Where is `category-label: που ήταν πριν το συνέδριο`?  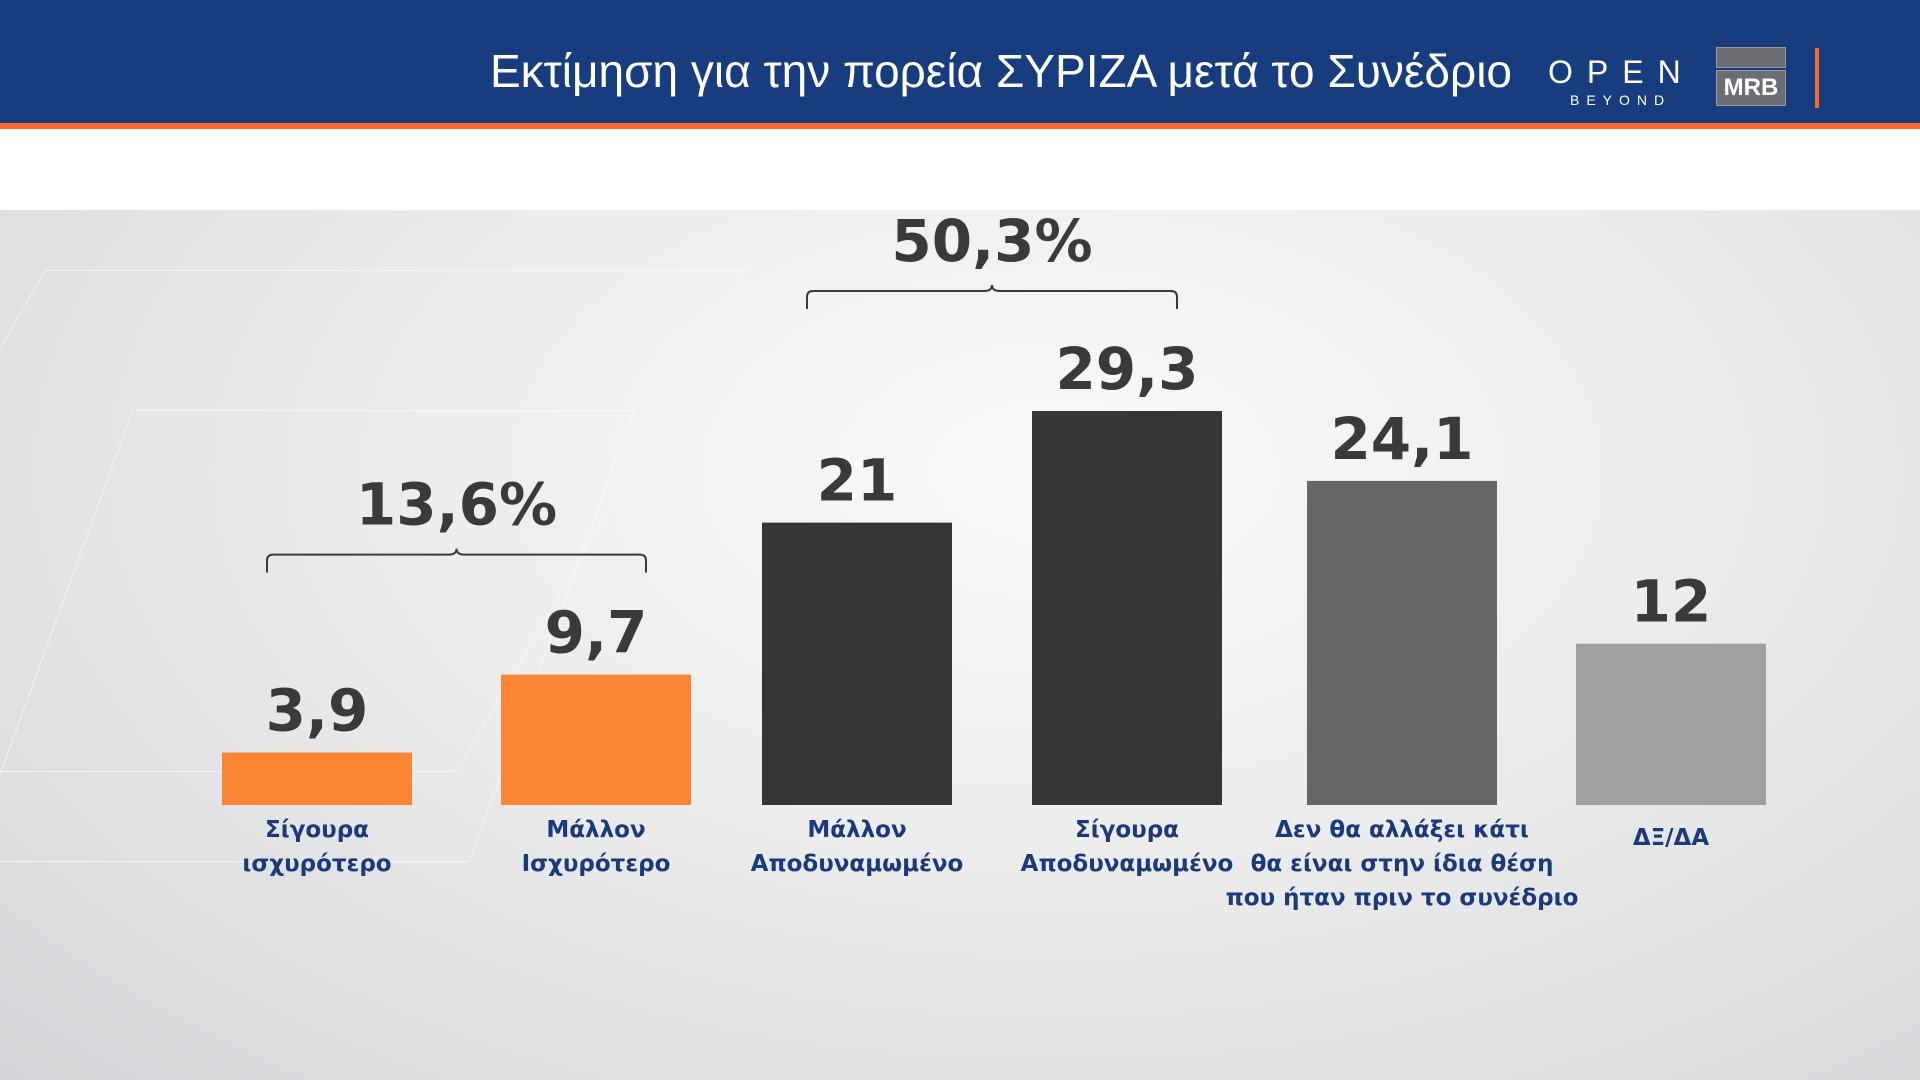 category-label: που ήταν πριν το συνέδριο is located at coordinates (1402, 898).